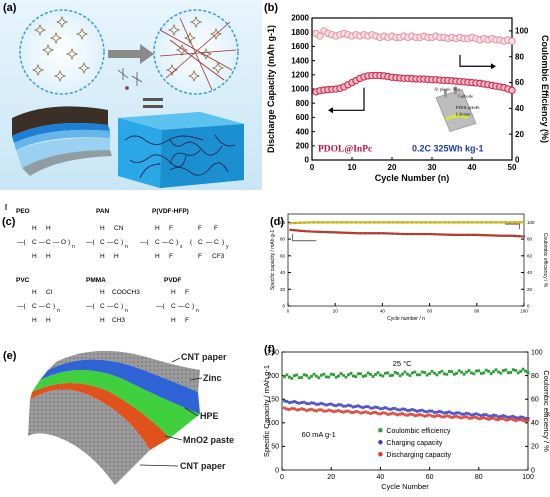 This screenshot has width=550, height=497. What do you see at coordinates (392, 167) in the screenshot?
I see `x-tick-label: 20` at bounding box center [392, 167].